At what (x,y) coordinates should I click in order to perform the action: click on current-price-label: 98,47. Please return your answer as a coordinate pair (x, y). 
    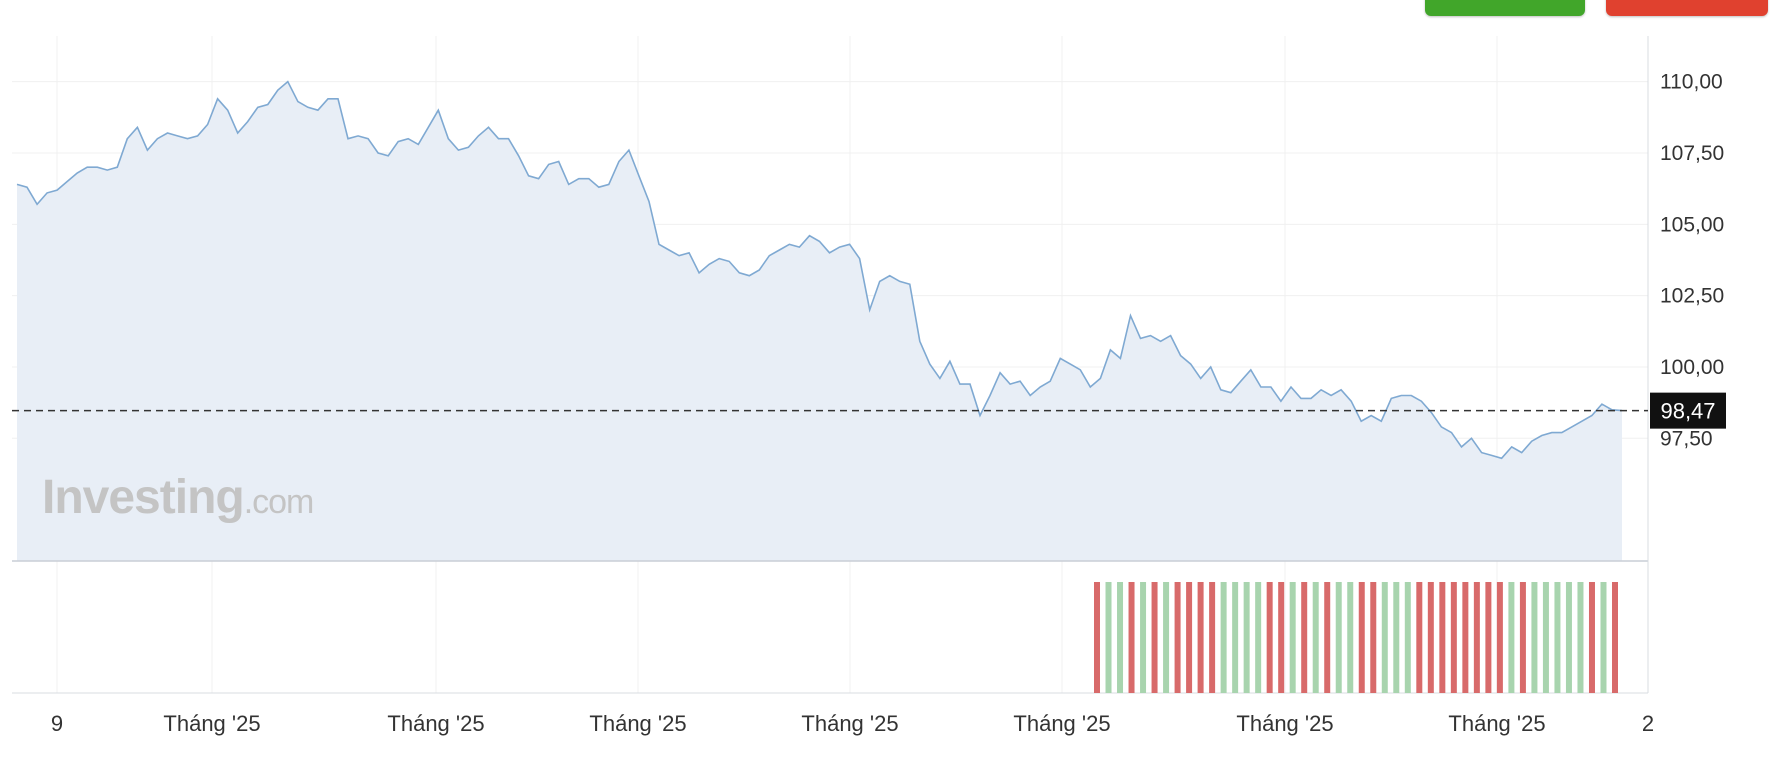
    Looking at the image, I should click on (1687, 411).